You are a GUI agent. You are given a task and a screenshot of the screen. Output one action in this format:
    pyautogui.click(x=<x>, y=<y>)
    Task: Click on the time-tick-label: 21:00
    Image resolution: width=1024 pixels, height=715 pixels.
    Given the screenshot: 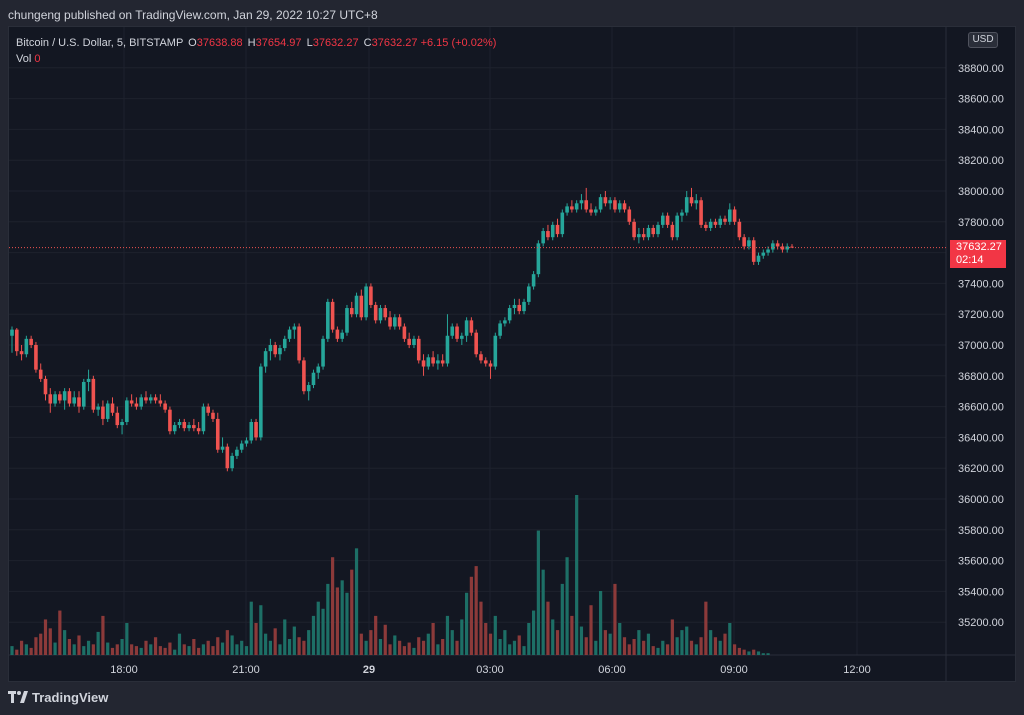 What is the action you would take?
    pyautogui.click(x=246, y=670)
    